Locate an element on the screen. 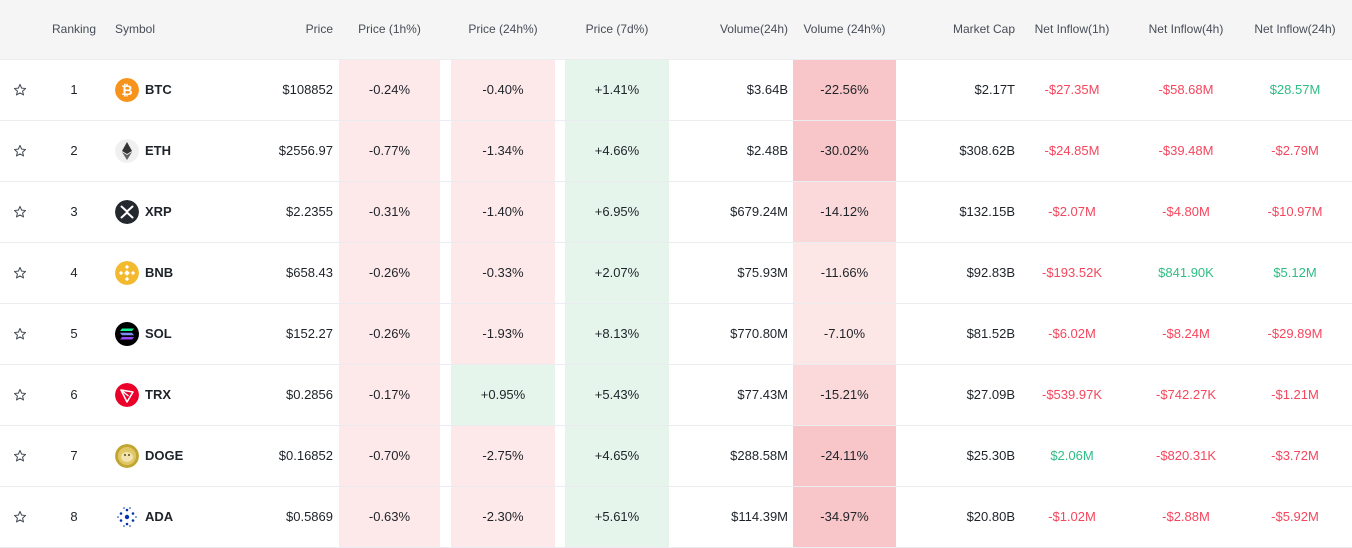  inflow-1h-cell: -$1.02M is located at coordinates (1072, 516).